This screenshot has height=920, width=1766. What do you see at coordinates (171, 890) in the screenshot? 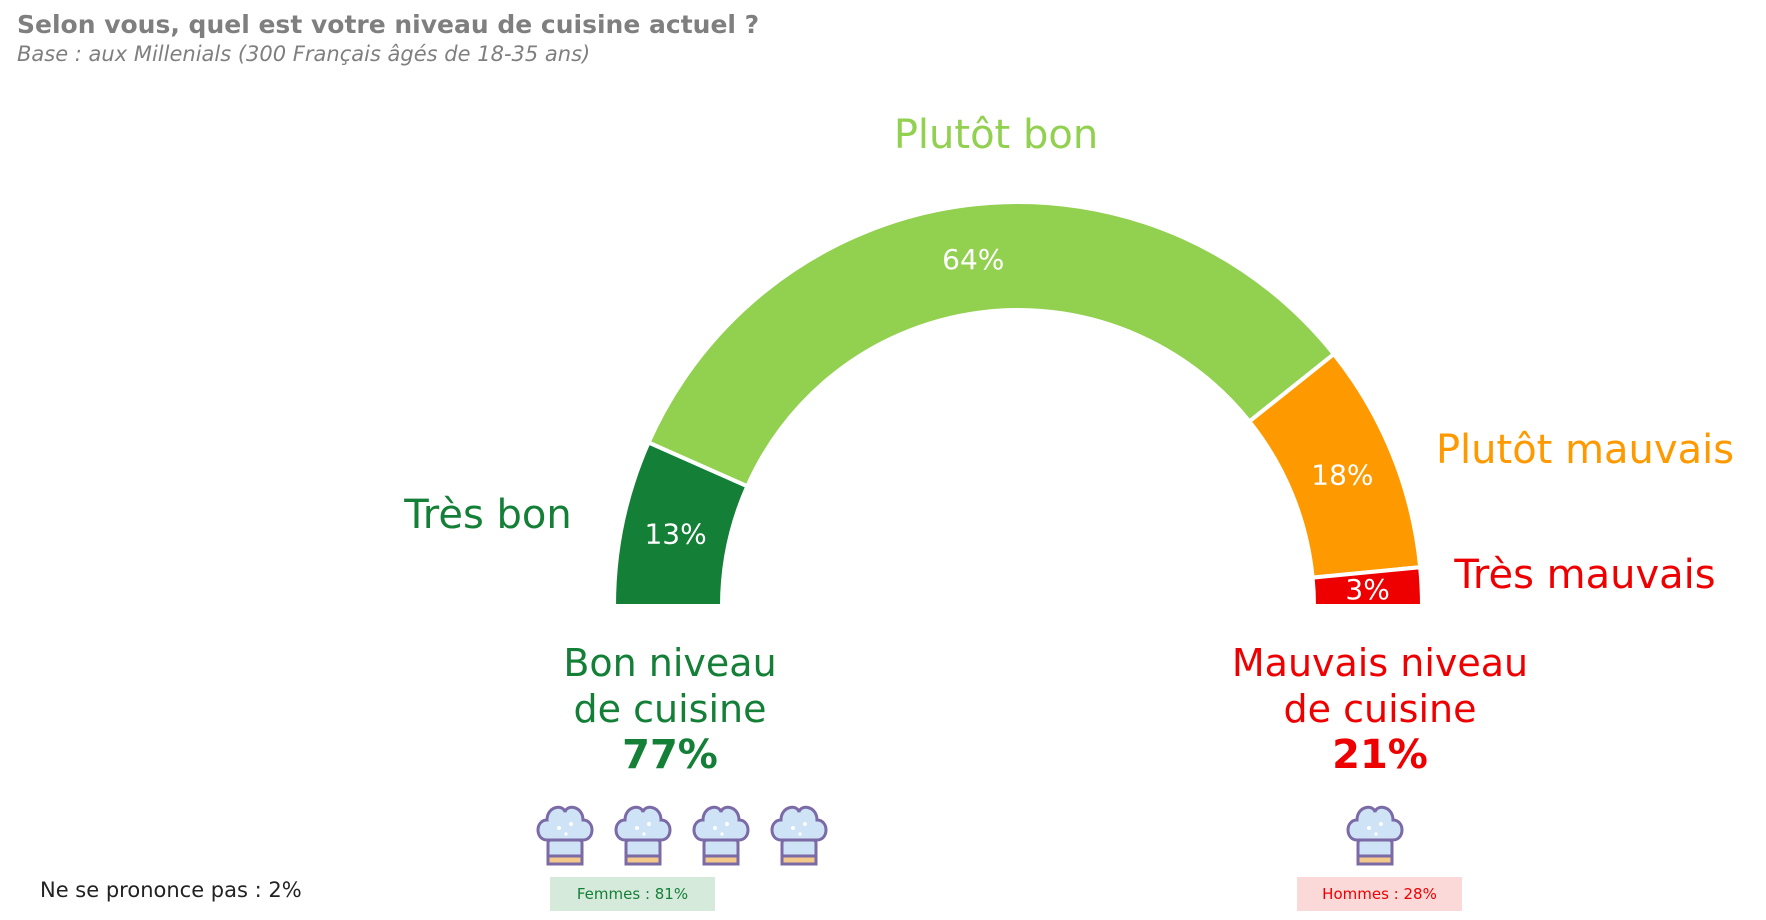
I see `no-answer-note: Ne se prononce pas : 2%` at bounding box center [171, 890].